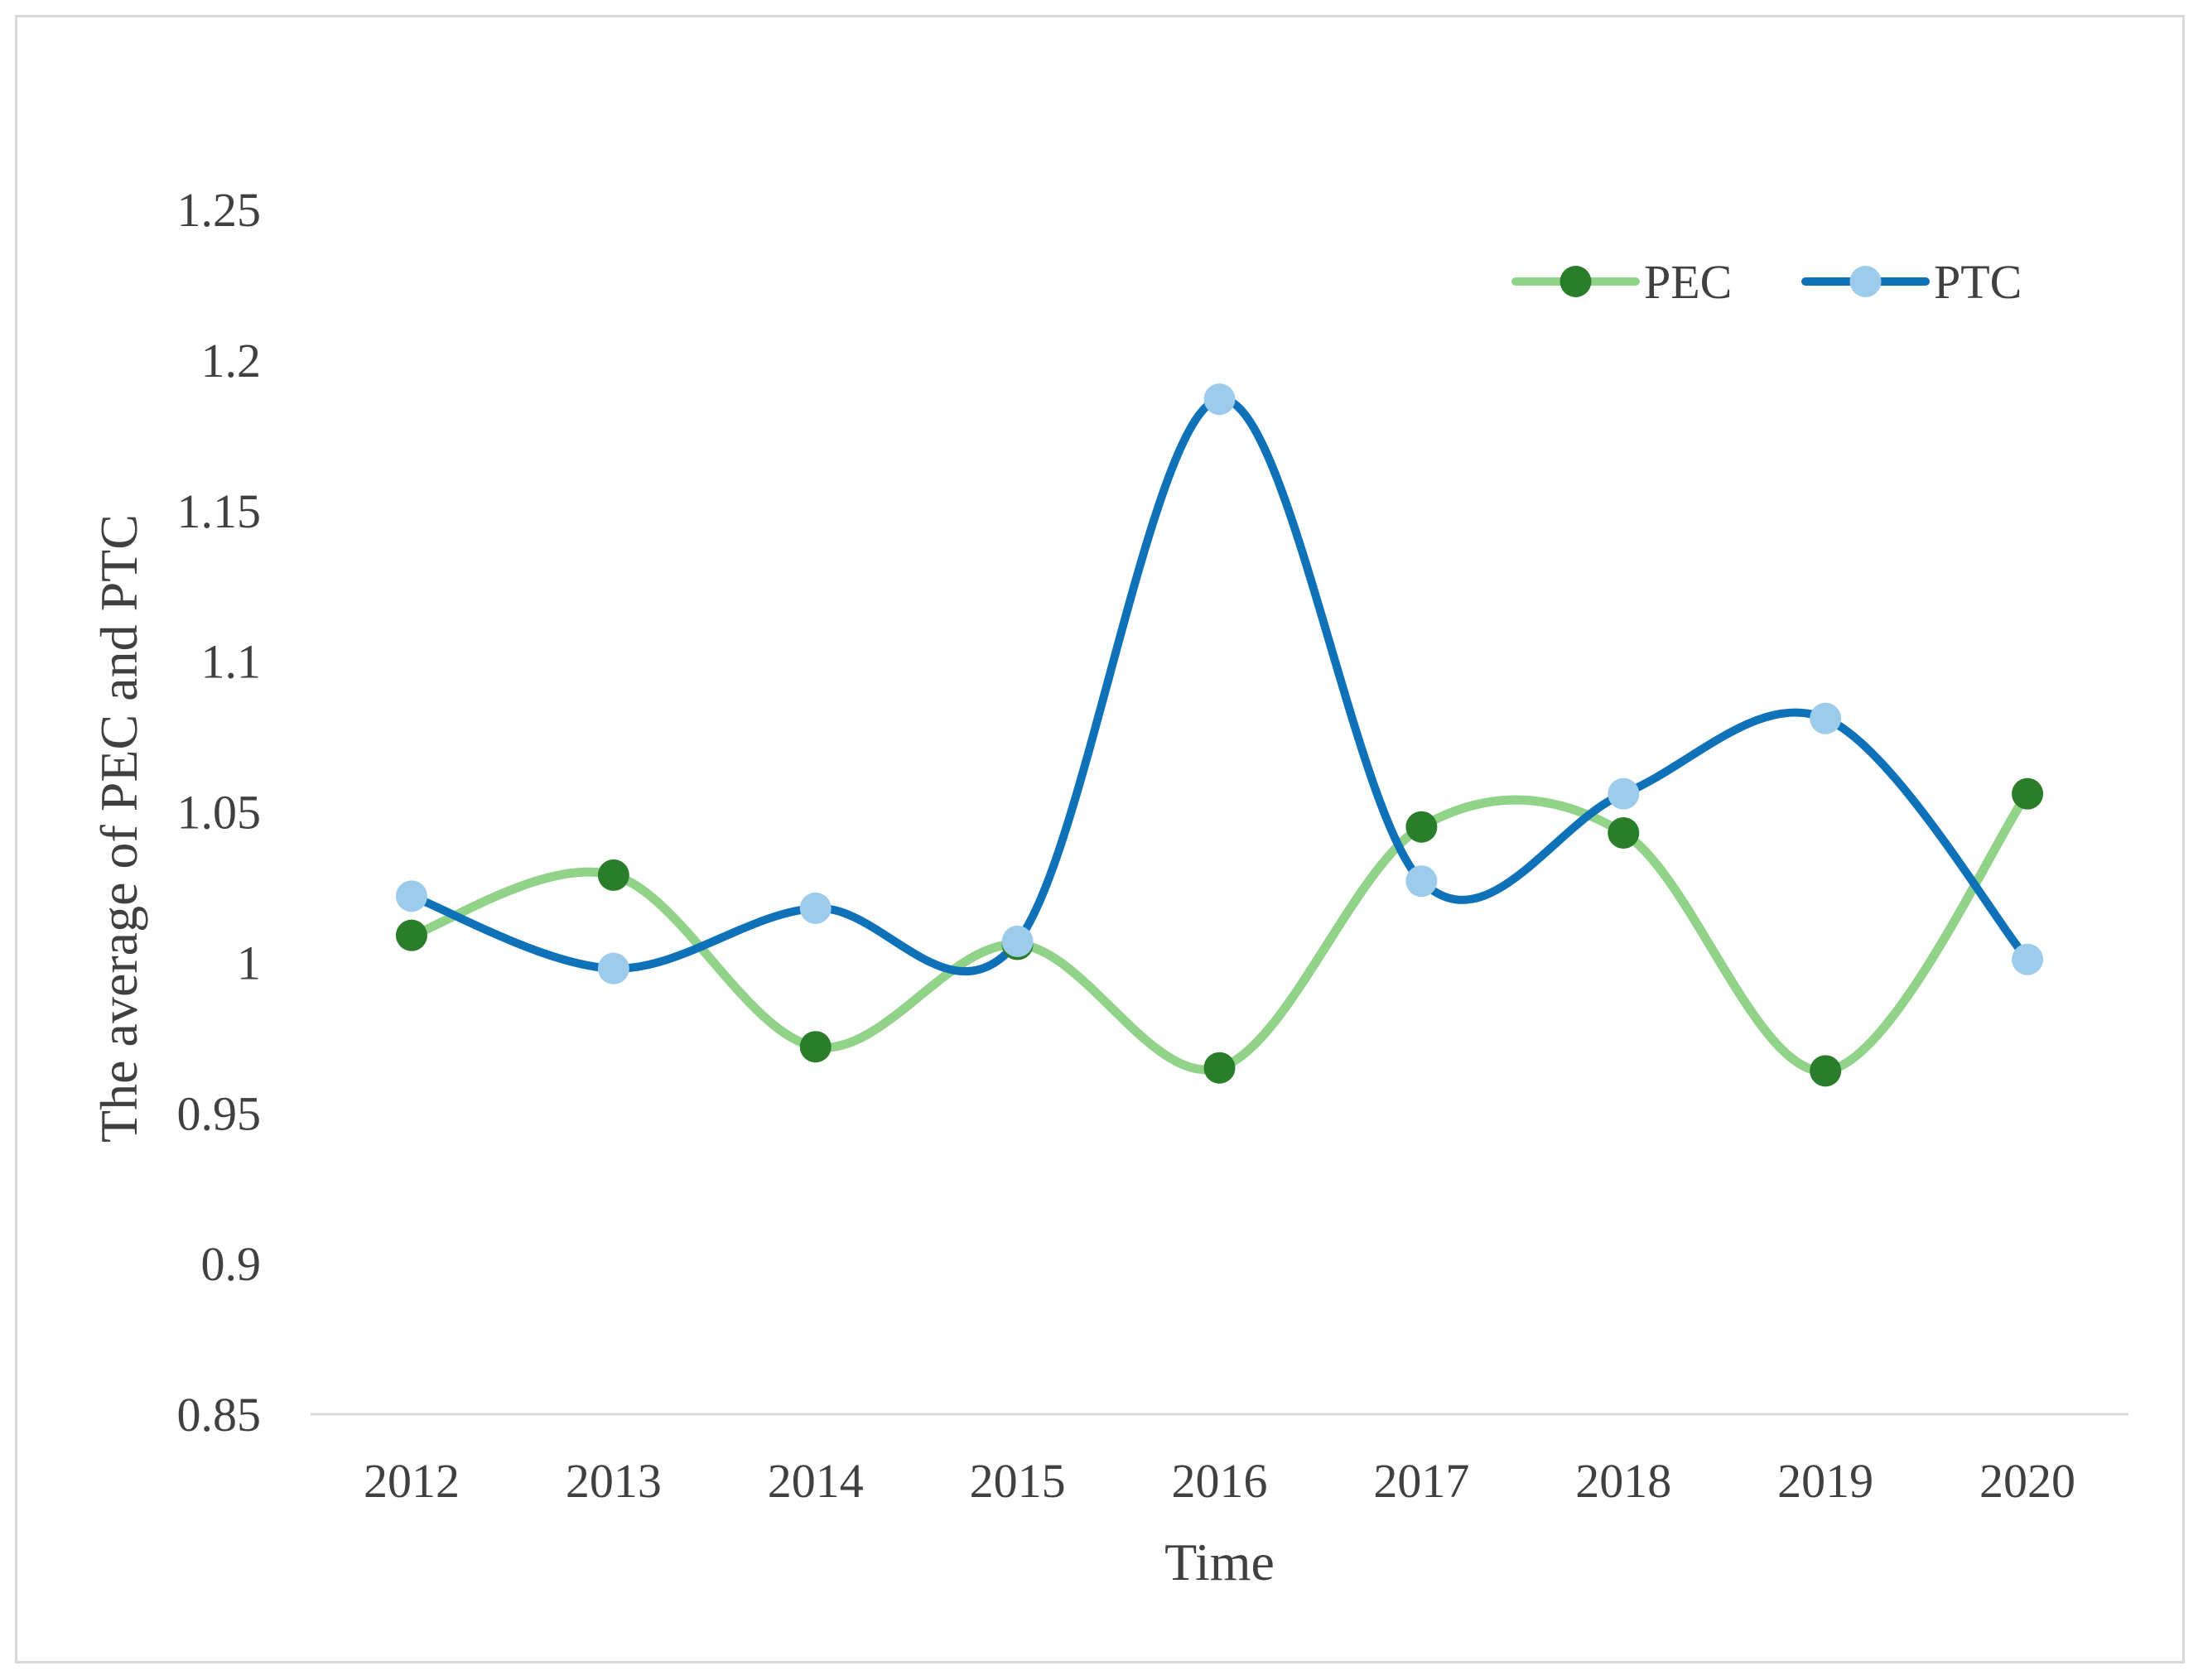 The image size is (2203, 1680). I want to click on x-tick-label: 2019, so click(1825, 1481).